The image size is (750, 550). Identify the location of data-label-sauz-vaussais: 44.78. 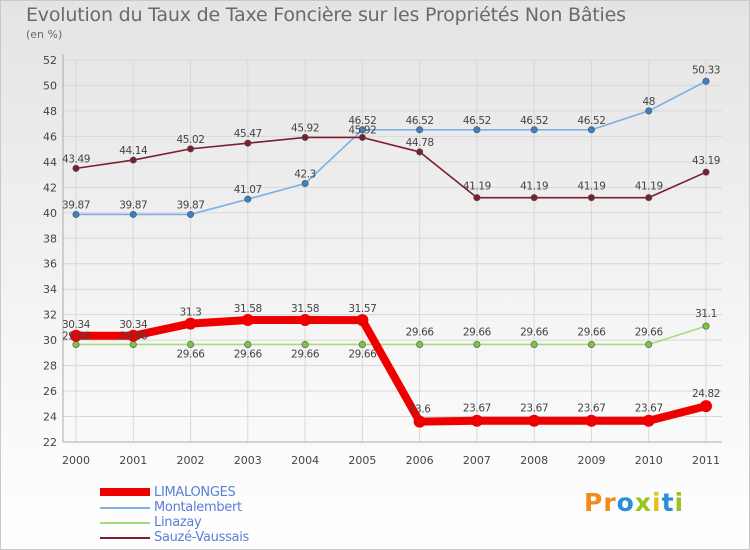
(420, 143).